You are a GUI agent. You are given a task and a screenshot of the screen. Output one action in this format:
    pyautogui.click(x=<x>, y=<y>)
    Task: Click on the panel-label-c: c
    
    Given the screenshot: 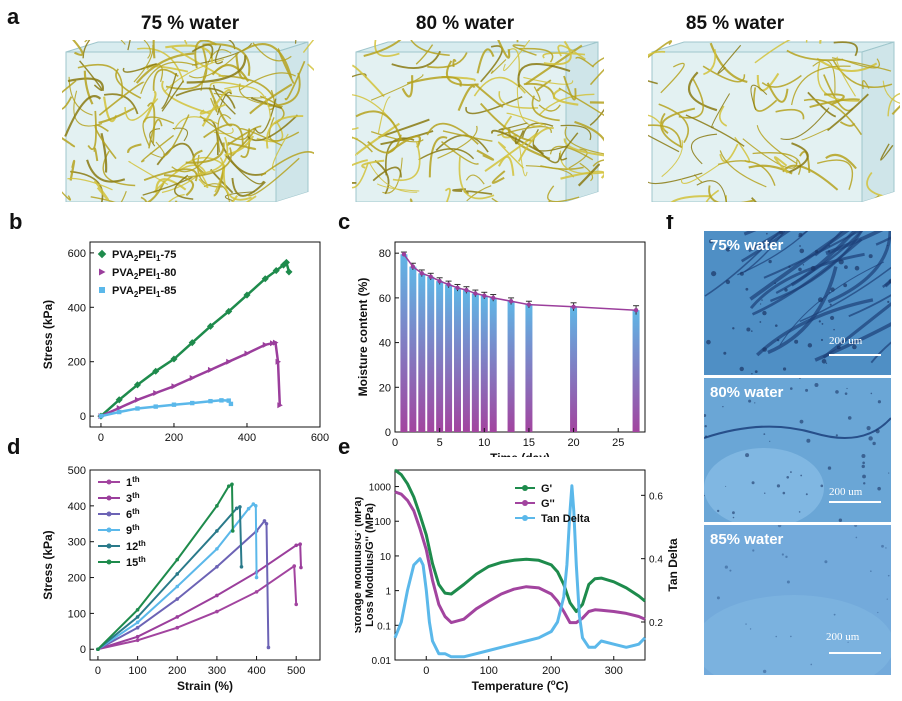 What is the action you would take?
    pyautogui.click(x=344, y=221)
    